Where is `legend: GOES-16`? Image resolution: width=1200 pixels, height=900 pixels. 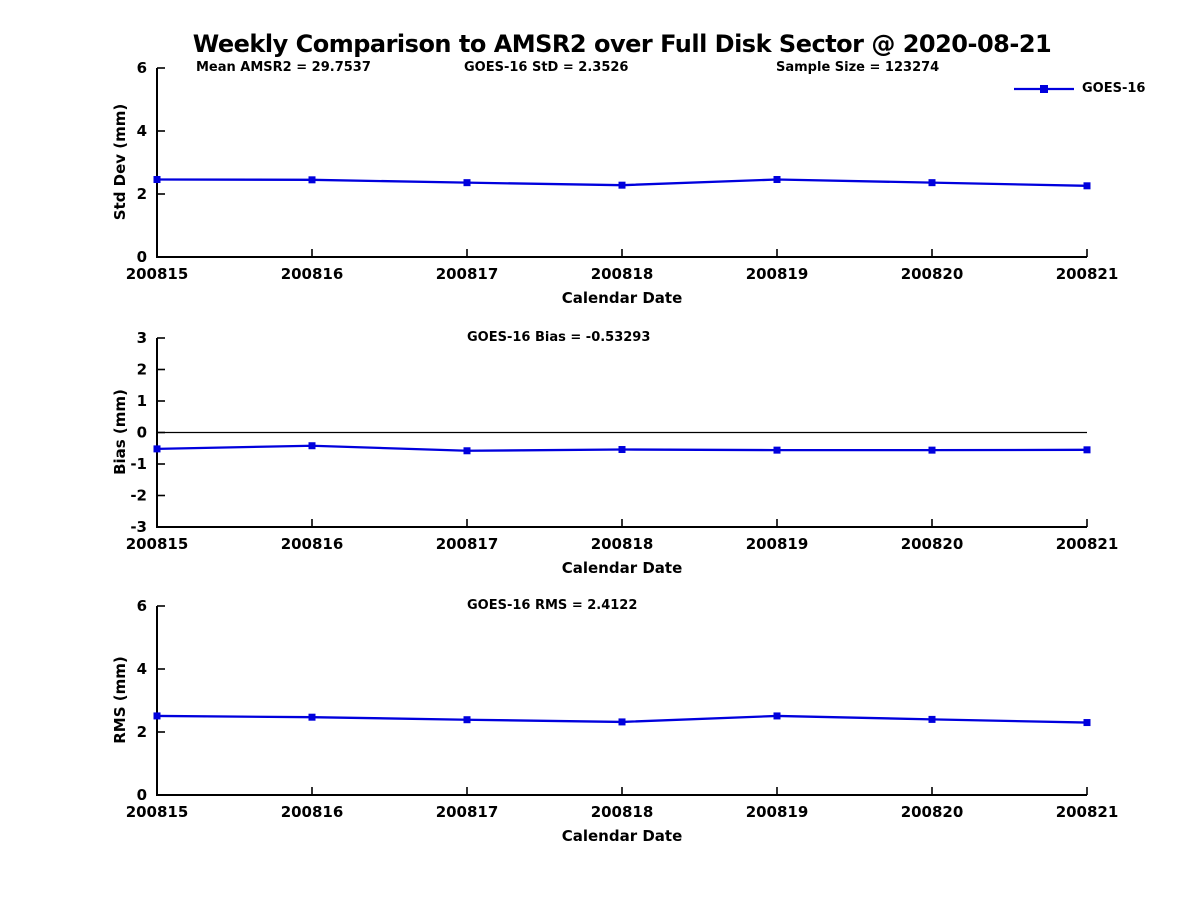
legend: GOES-16 is located at coordinates (1079, 88).